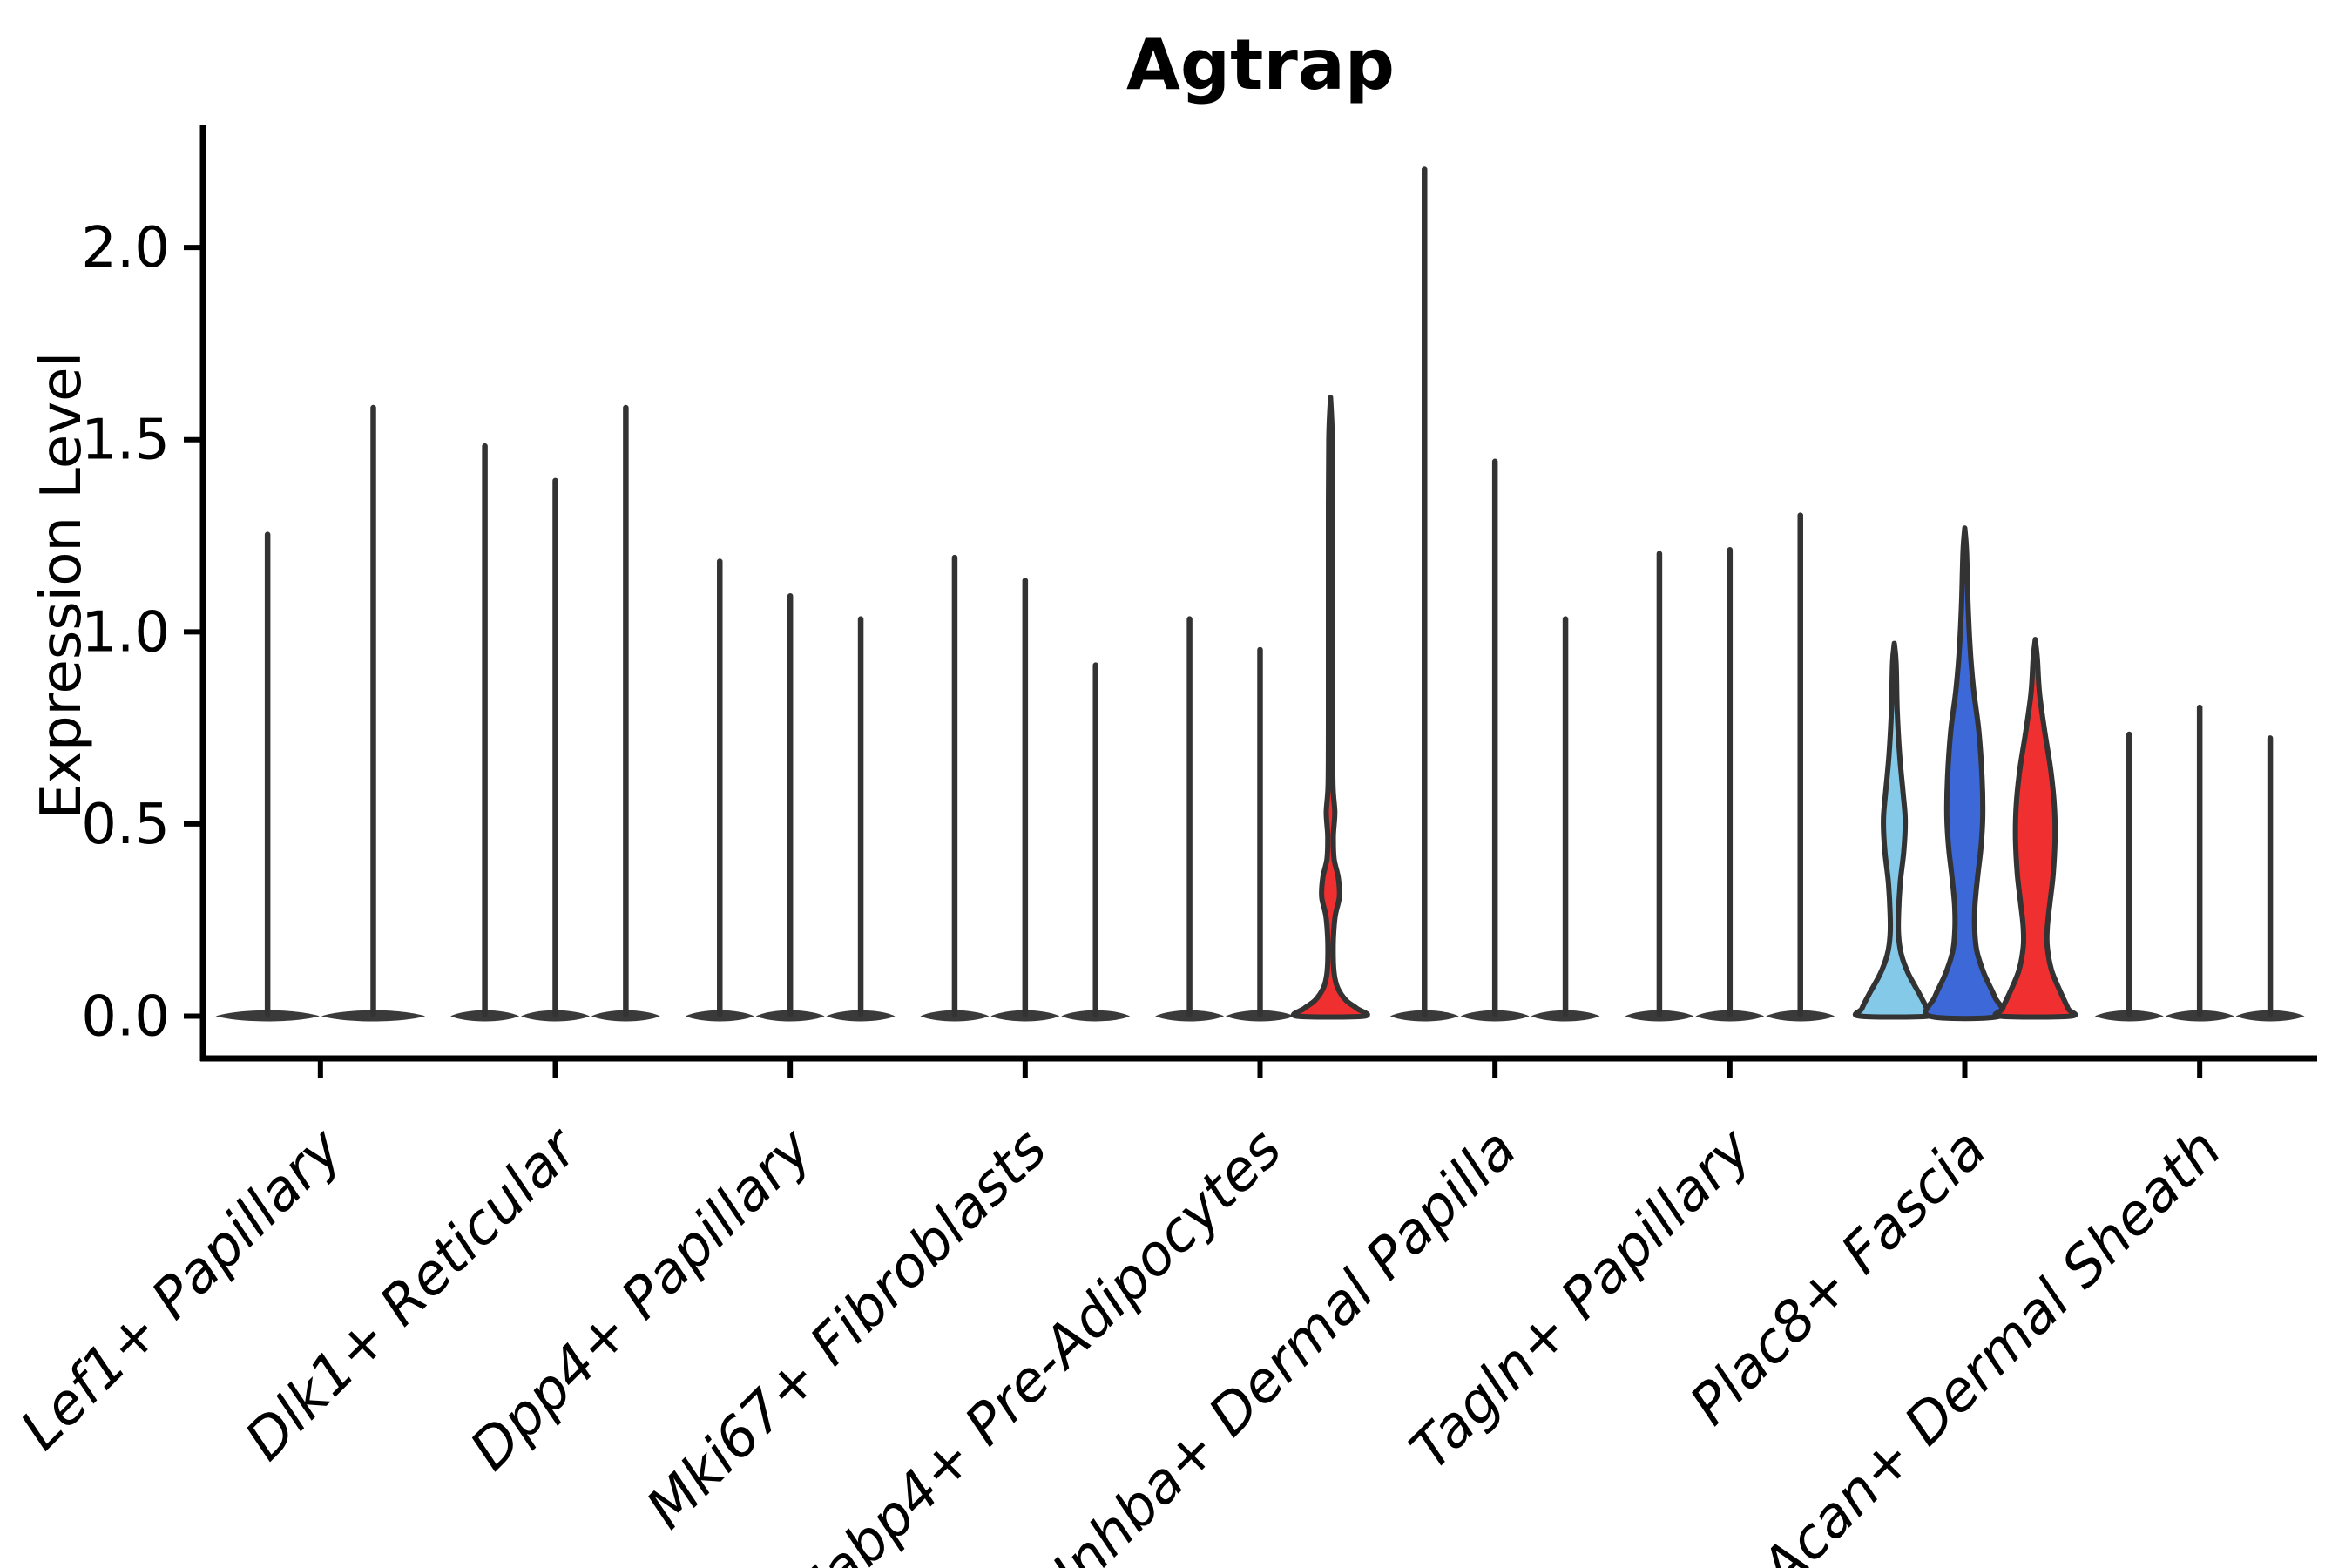 The image size is (2352, 1568). What do you see at coordinates (847, 1329) in the screenshot?
I see `x-tick-label-mki67-fibroblasts: Mki67+ Fibroblasts` at bounding box center [847, 1329].